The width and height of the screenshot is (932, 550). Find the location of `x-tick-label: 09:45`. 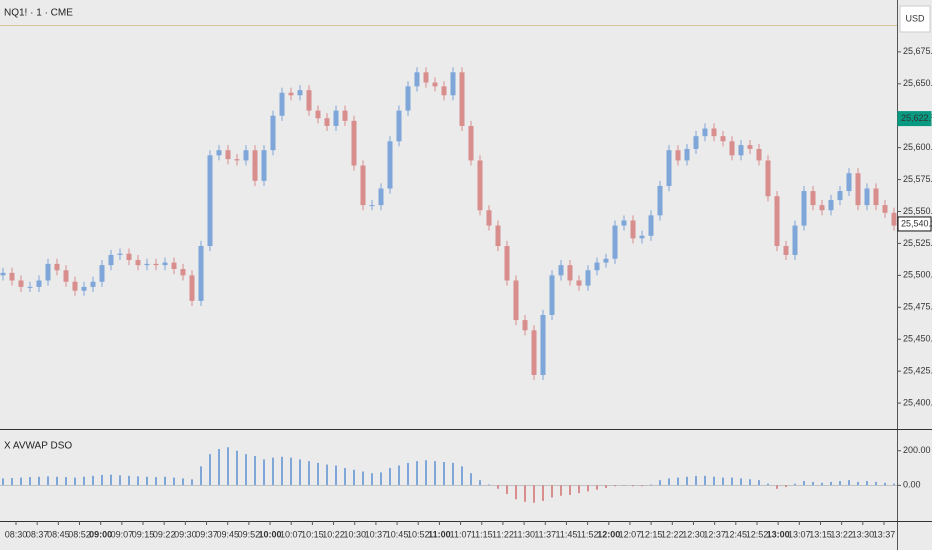

x-tick-label: 09:45 is located at coordinates (227, 534).